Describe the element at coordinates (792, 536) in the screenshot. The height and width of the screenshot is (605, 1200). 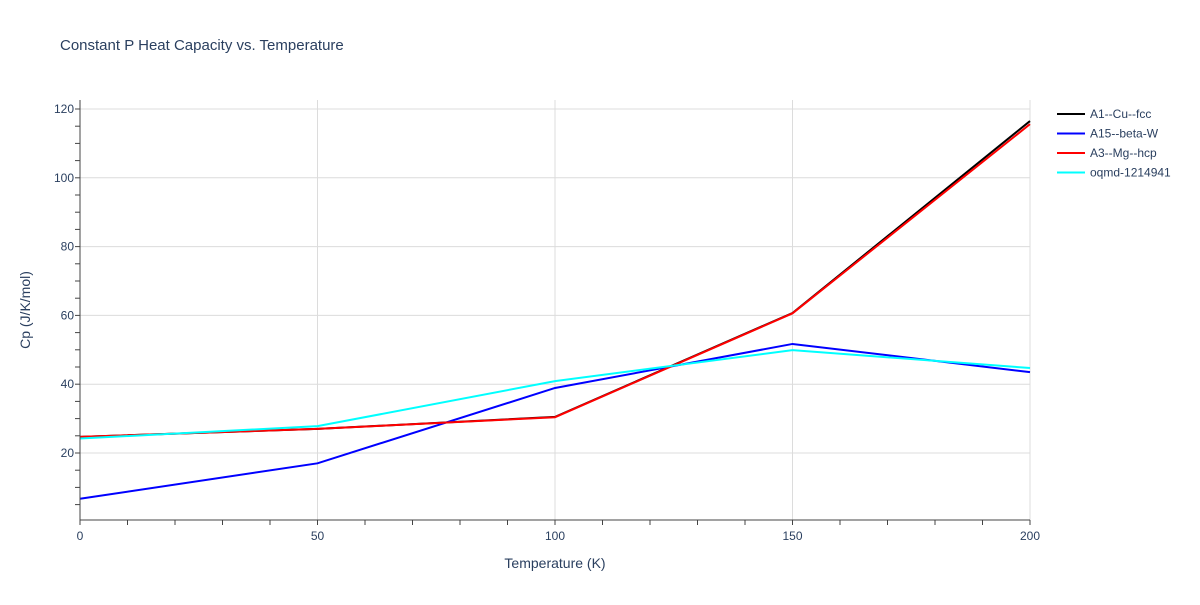
I see `x-tick-label: 150` at that location.